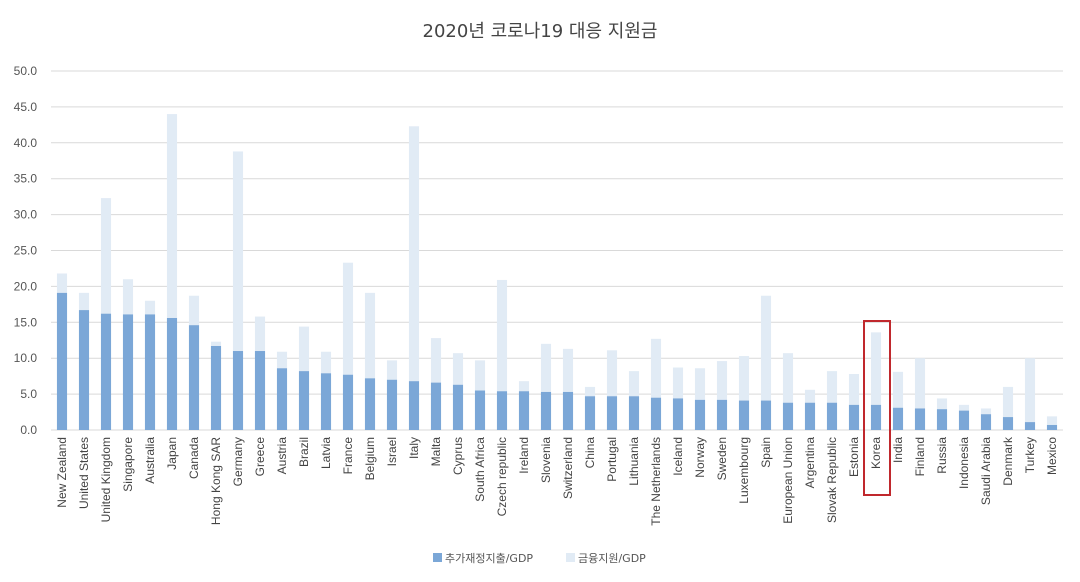 The height and width of the screenshot is (582, 1080). What do you see at coordinates (766, 452) in the screenshot?
I see `x-tick-label: Spain` at bounding box center [766, 452].